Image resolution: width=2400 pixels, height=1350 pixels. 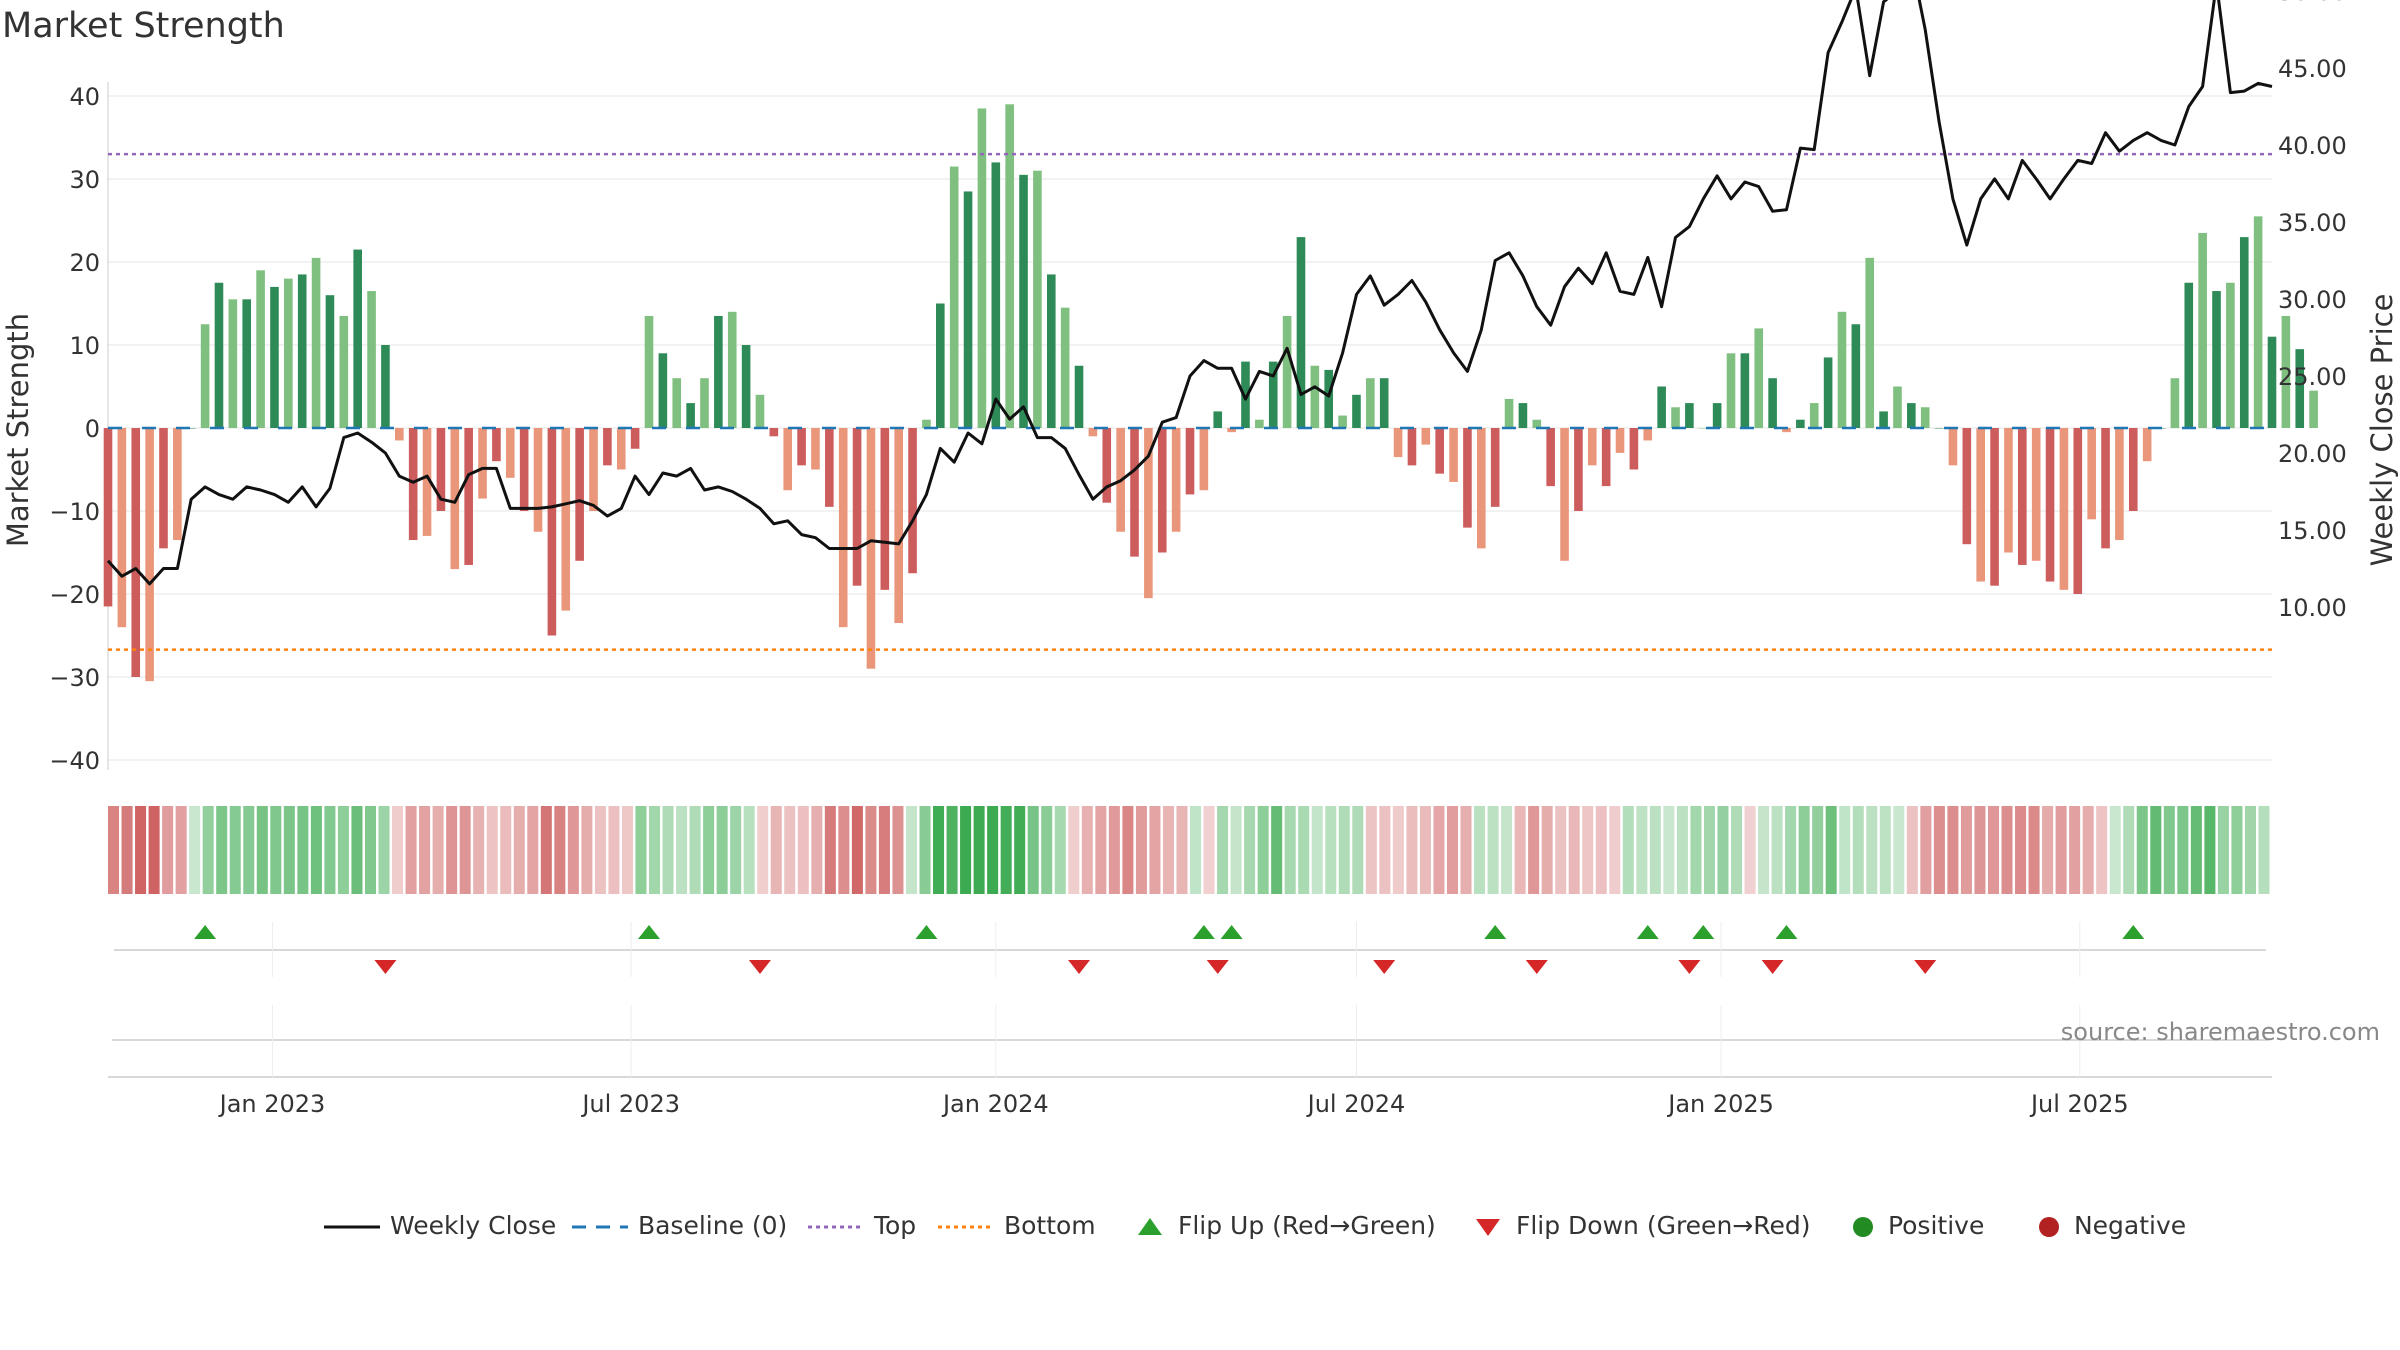 What do you see at coordinates (600, 1227) in the screenshot?
I see `legend-dash-icon` at bounding box center [600, 1227].